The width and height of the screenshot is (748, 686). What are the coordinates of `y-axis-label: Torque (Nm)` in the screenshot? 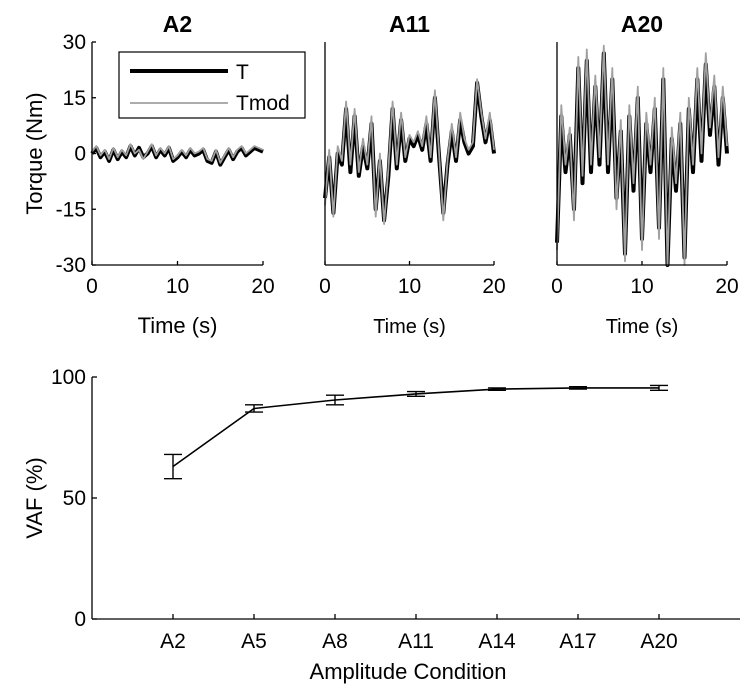 It's located at (34, 153).